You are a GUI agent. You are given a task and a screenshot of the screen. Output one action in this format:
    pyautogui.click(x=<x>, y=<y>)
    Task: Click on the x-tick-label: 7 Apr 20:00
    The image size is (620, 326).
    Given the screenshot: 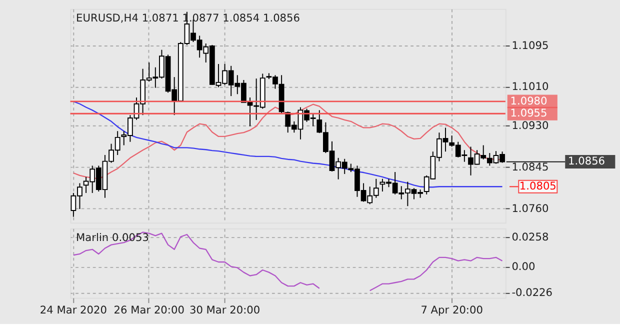 What is the action you would take?
    pyautogui.click(x=452, y=310)
    